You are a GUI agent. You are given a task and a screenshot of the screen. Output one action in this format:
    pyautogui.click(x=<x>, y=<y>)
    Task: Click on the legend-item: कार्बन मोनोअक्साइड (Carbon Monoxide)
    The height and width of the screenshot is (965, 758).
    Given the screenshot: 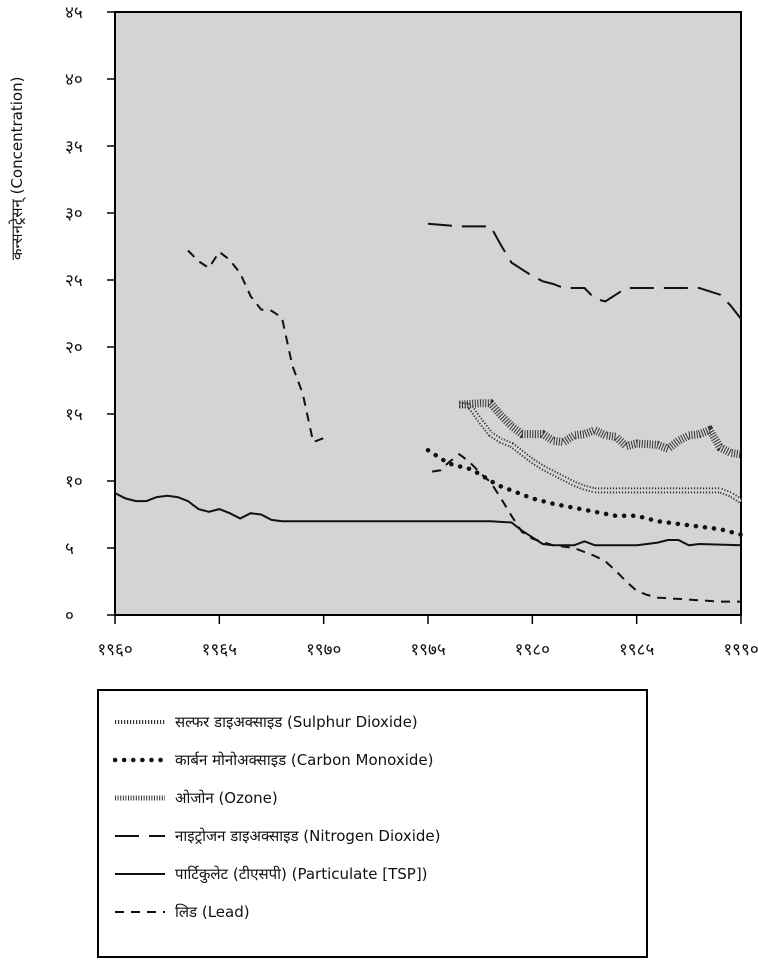 What is the action you would take?
    pyautogui.click(x=273, y=760)
    